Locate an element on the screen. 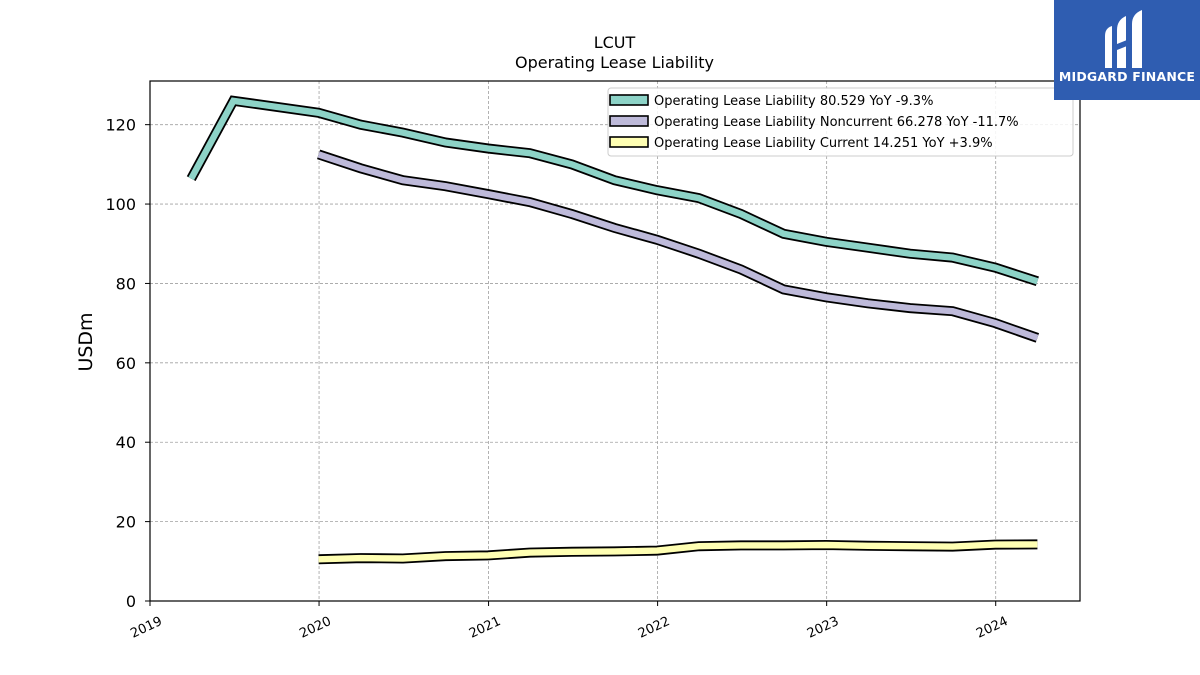 This screenshot has height=675, width=1200. chart-title: LCUT is located at coordinates (614, 42).